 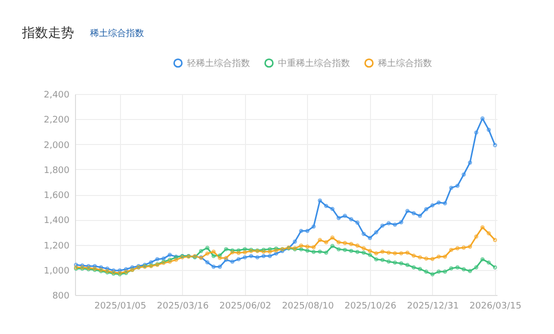 I want to click on y-tick-label: 1,000, so click(x=57, y=271).